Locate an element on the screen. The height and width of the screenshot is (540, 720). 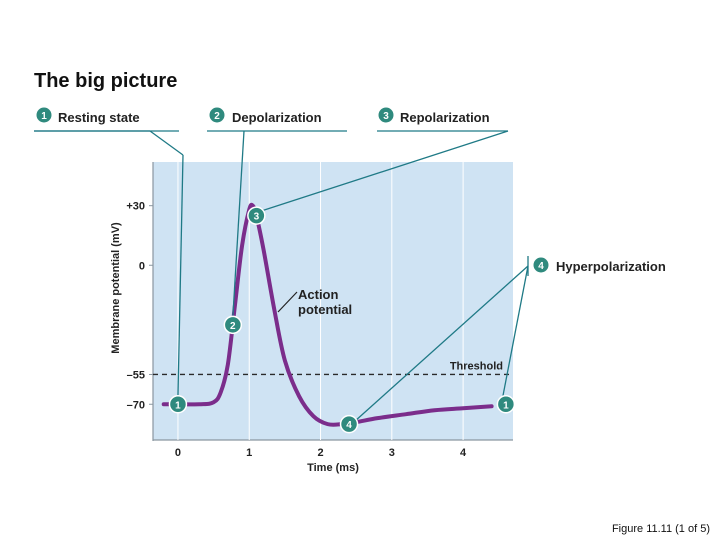
phase-name: Repolarization is located at coordinates (445, 117).